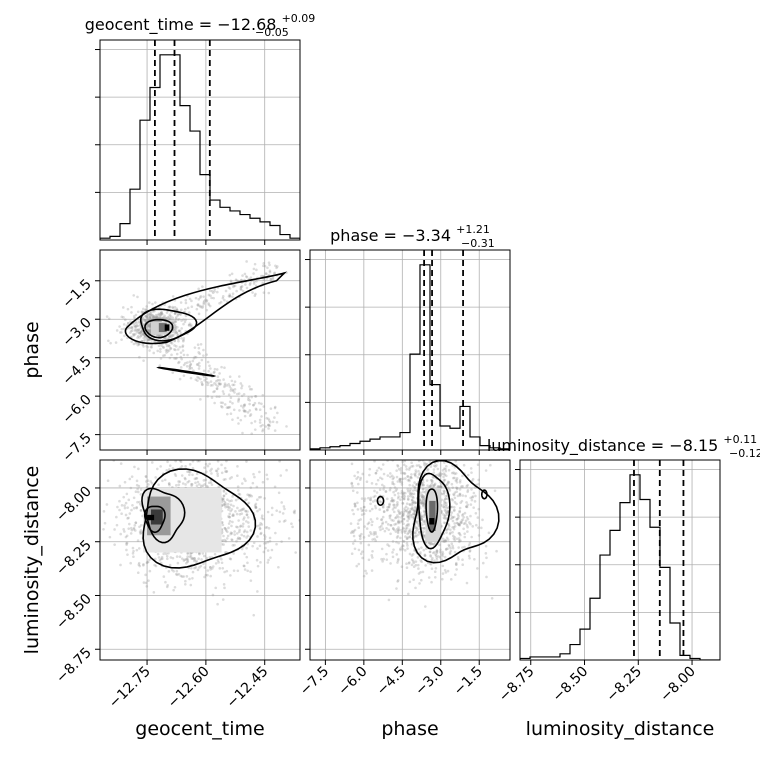 Image resolution: width=760 pixels, height=760 pixels. Describe the element at coordinates (200, 140) in the screenshot. I see `frame-hist-geocent-time` at that location.